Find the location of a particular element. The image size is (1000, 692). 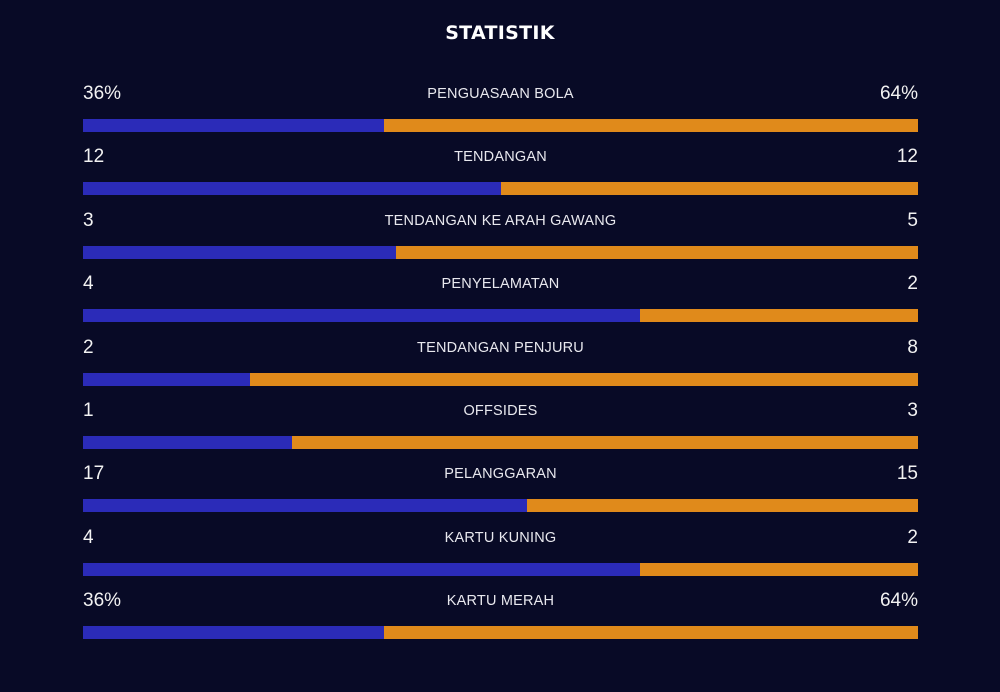

stat-label: OFFSIDES is located at coordinates (500, 410).